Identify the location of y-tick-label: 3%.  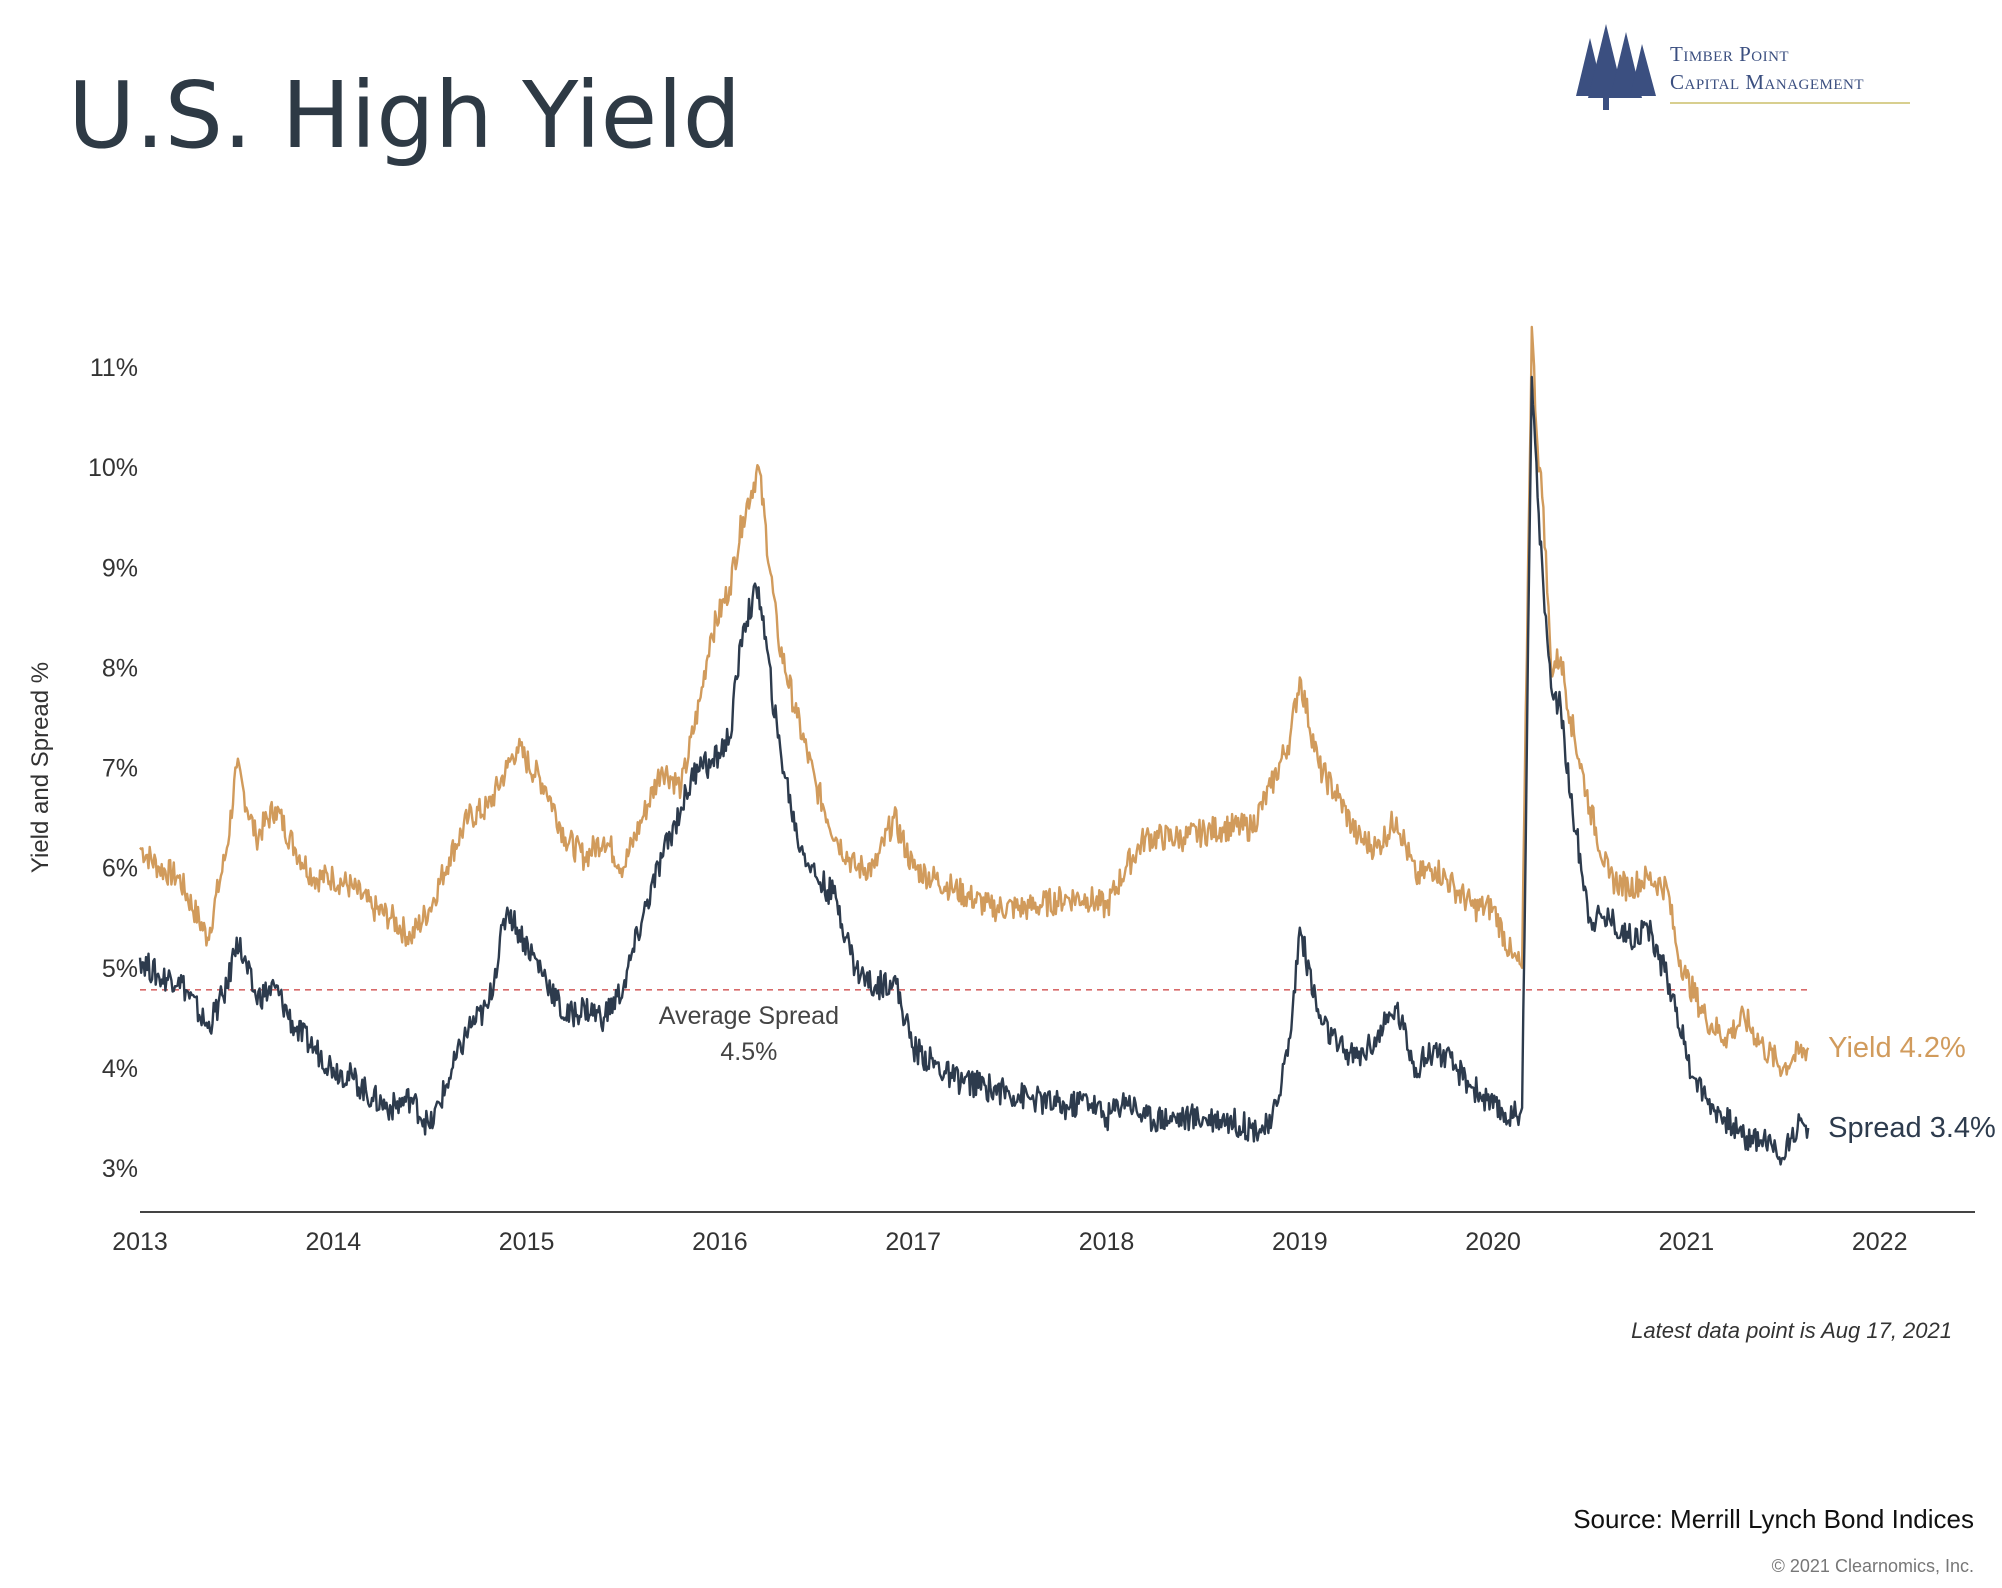
(120, 1169).